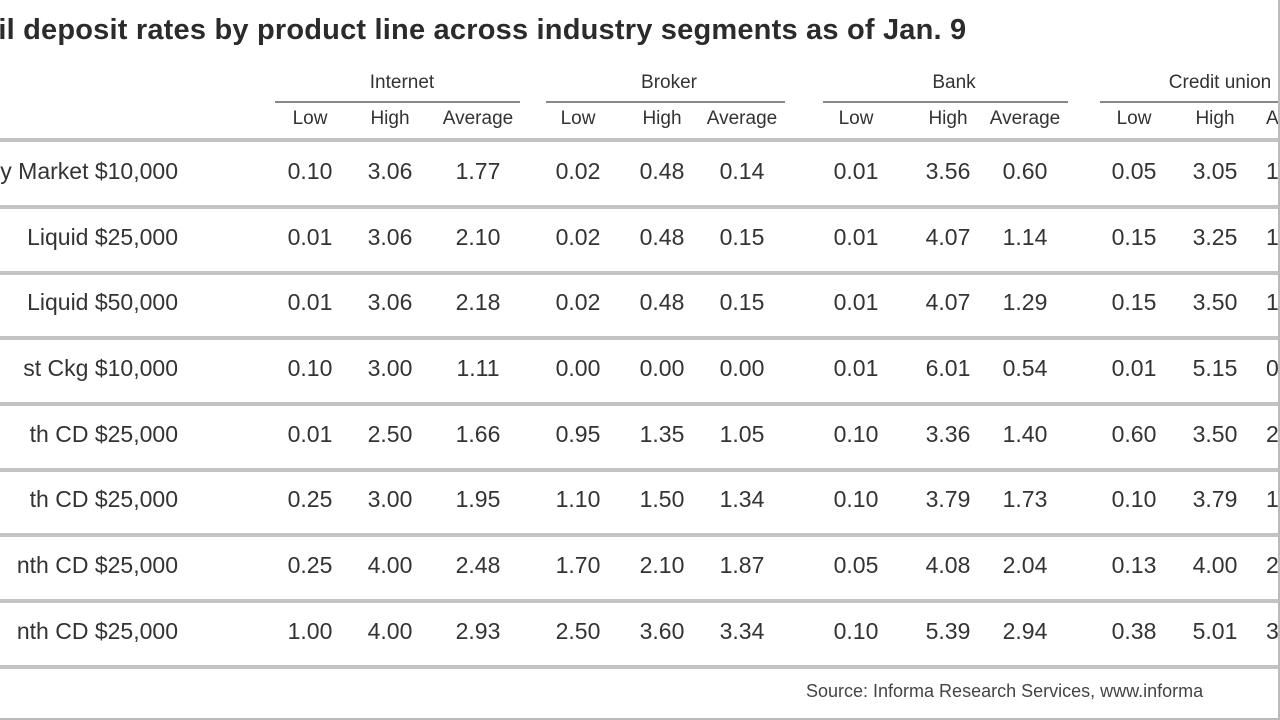  I want to click on table-cell: 1.87, so click(742, 565).